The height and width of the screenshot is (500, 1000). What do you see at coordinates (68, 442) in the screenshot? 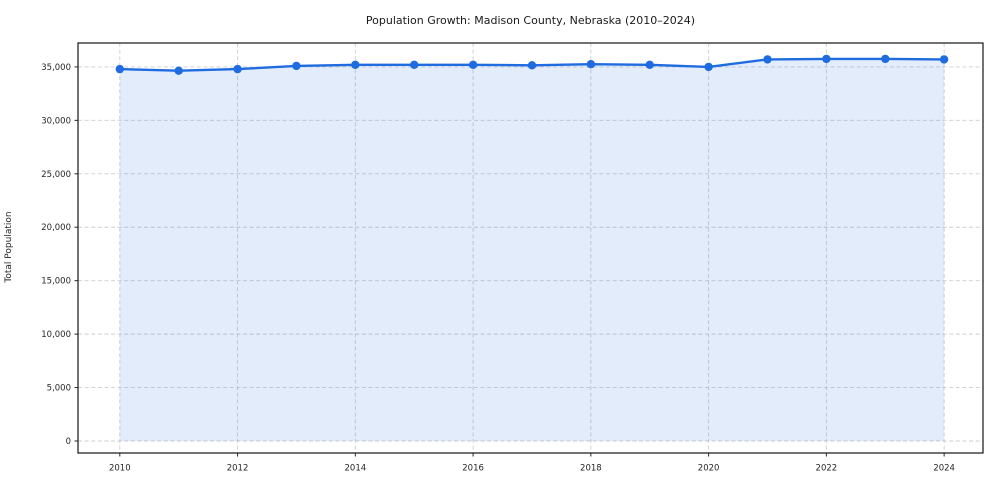
I see `y-tick-label: 0` at bounding box center [68, 442].